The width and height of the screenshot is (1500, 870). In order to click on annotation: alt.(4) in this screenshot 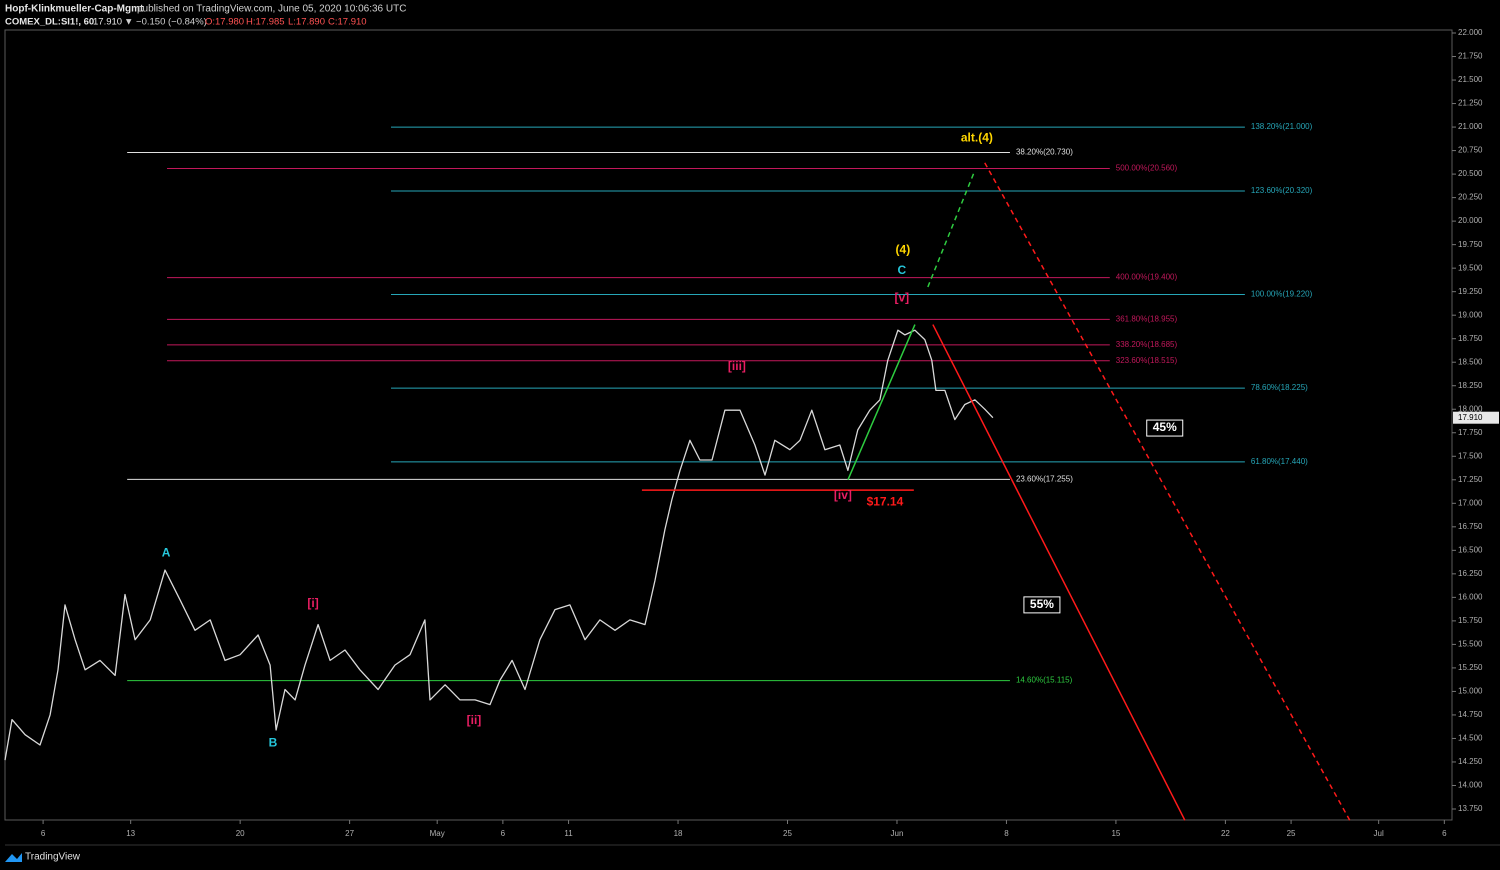, I will do `click(977, 138)`.